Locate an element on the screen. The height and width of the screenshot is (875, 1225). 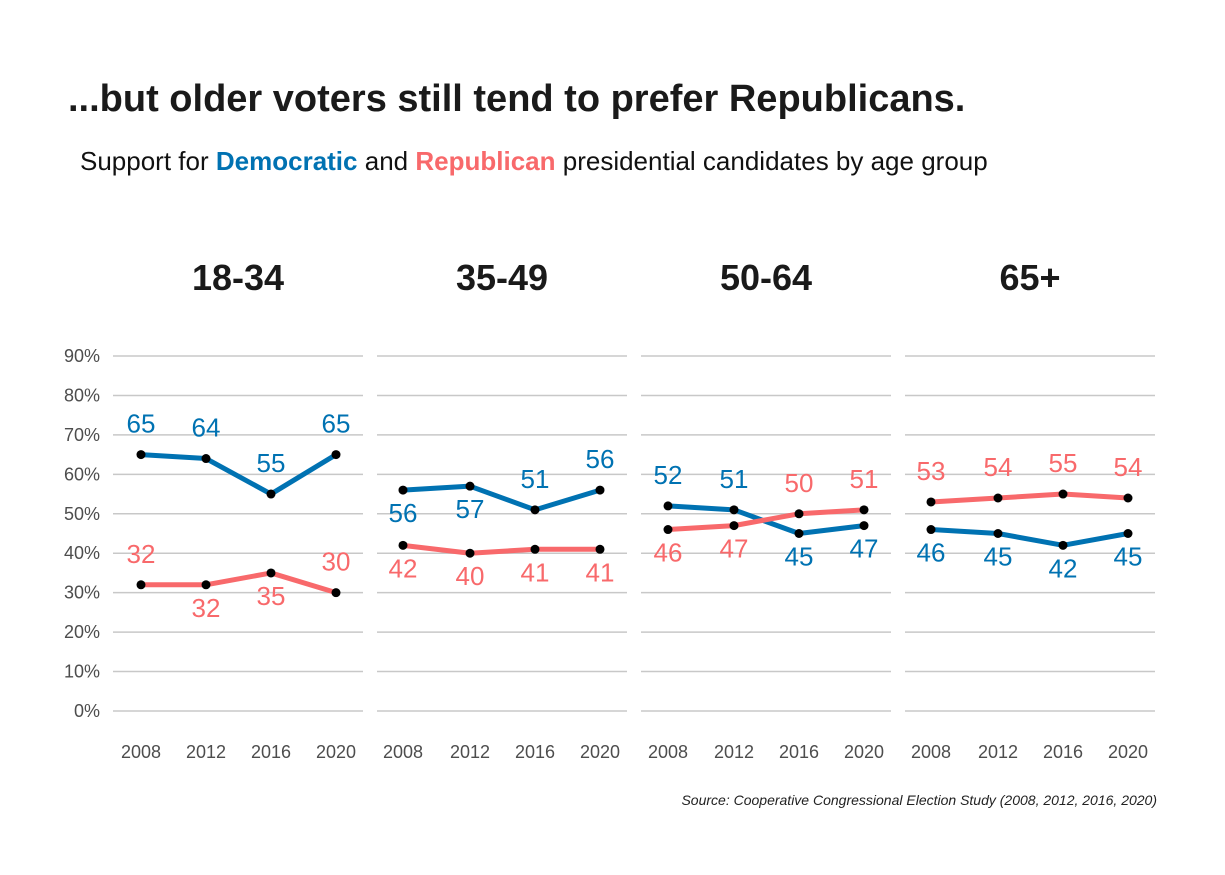
subtitle-prefix: Support for is located at coordinates (144, 161).